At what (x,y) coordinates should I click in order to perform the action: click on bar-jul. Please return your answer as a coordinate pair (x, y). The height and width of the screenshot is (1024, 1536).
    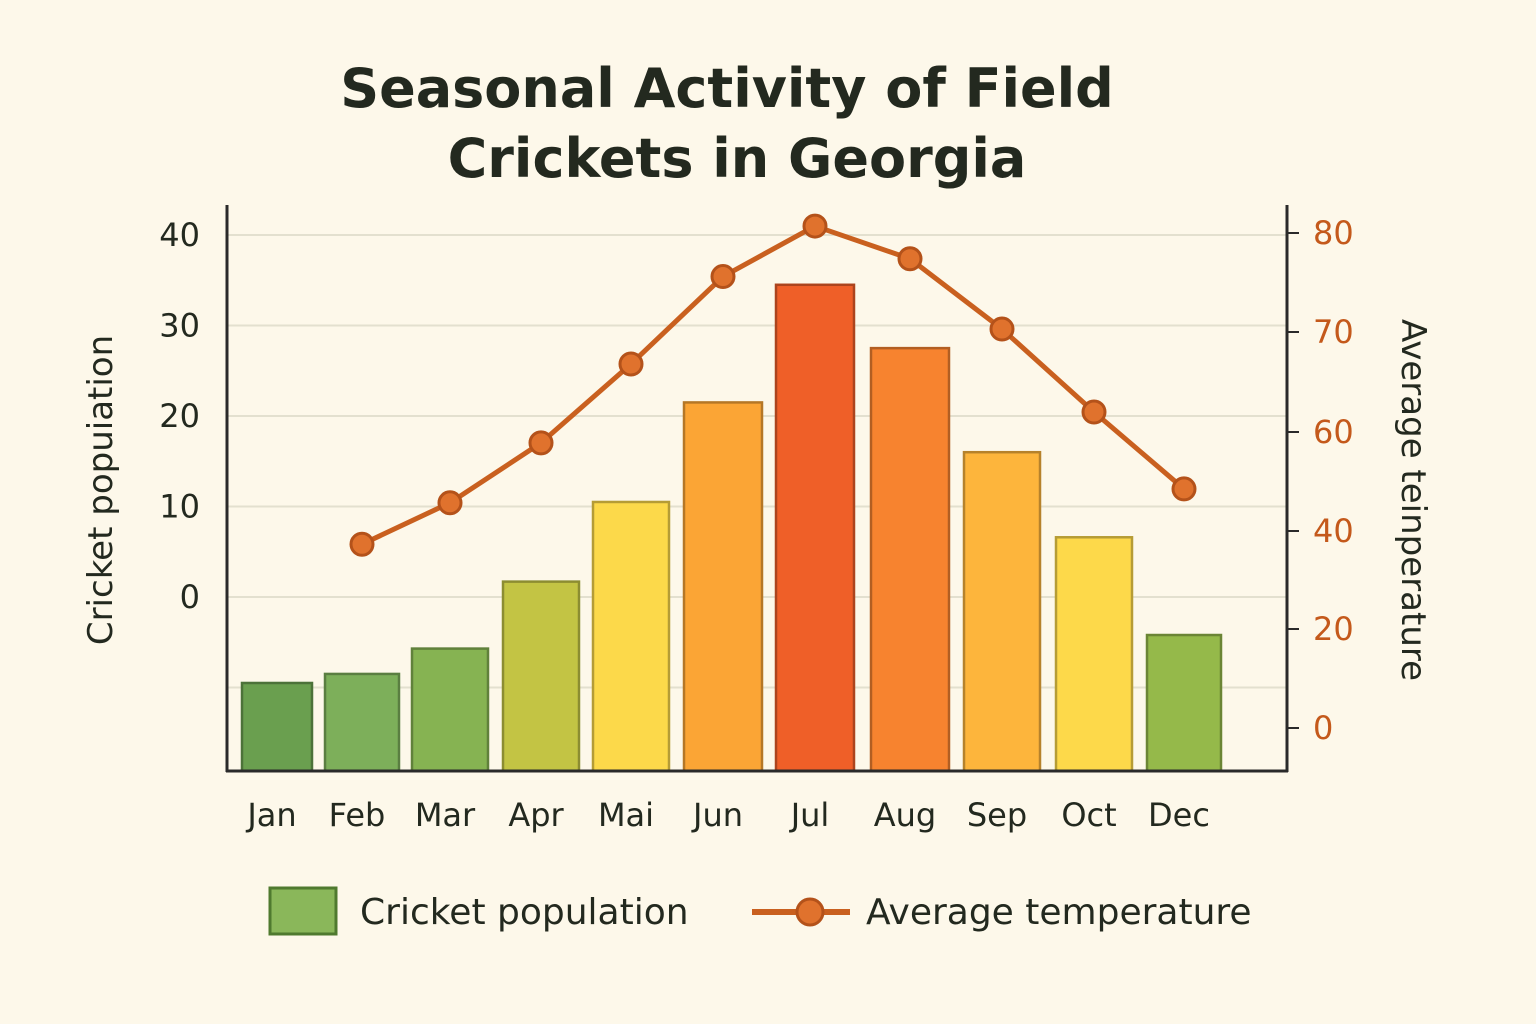
    Looking at the image, I should click on (815, 528).